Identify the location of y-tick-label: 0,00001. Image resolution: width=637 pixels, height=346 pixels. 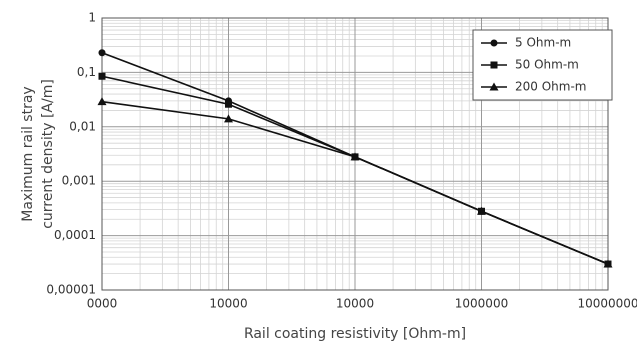
(71, 290).